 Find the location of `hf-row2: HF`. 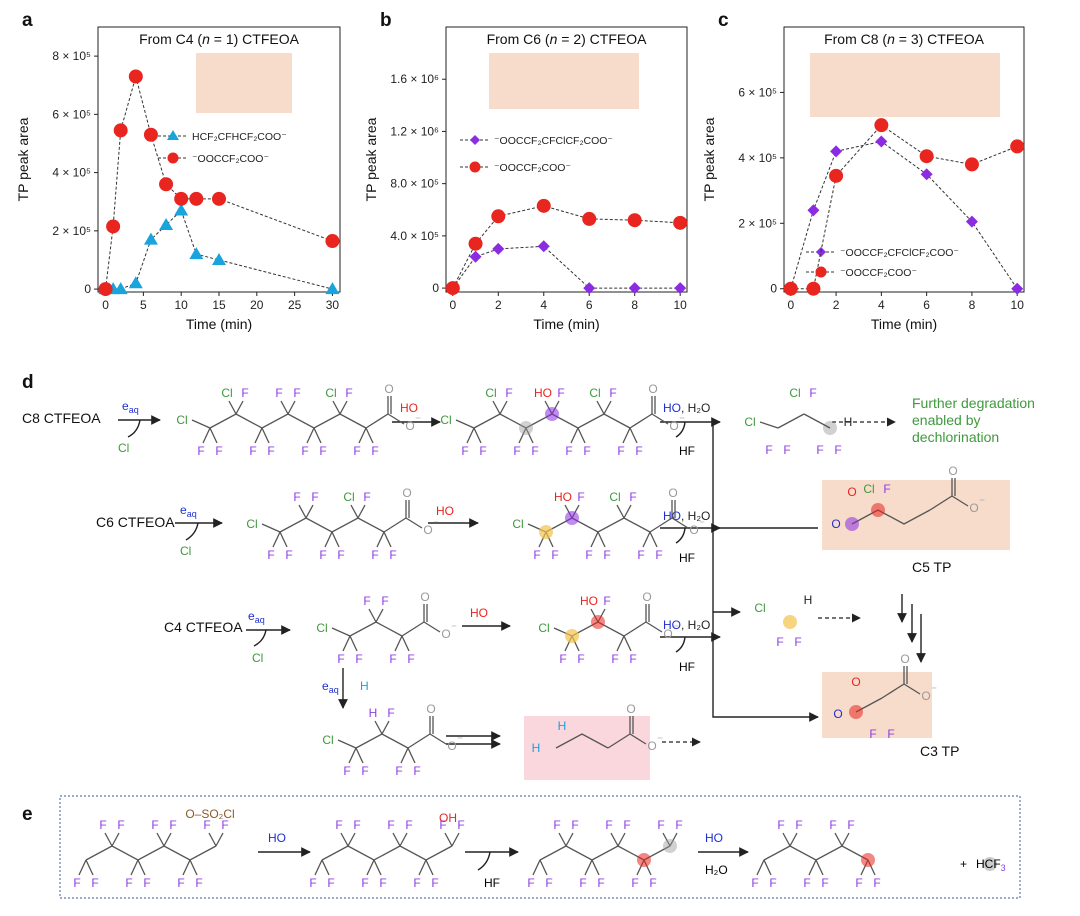

hf-row2: HF is located at coordinates (687, 558).